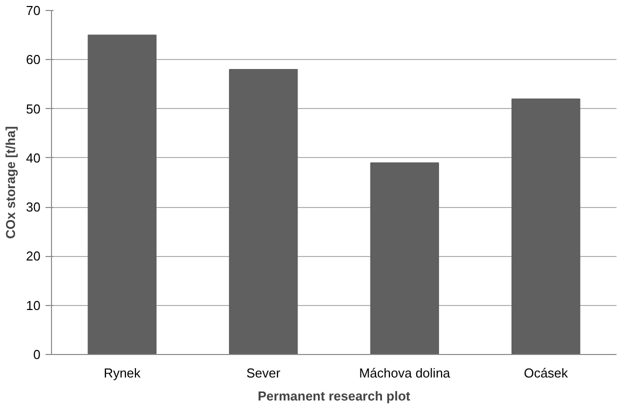 Image resolution: width=624 pixels, height=406 pixels. What do you see at coordinates (405, 373) in the screenshot?
I see `x-tick-label: Máchova dolina` at bounding box center [405, 373].